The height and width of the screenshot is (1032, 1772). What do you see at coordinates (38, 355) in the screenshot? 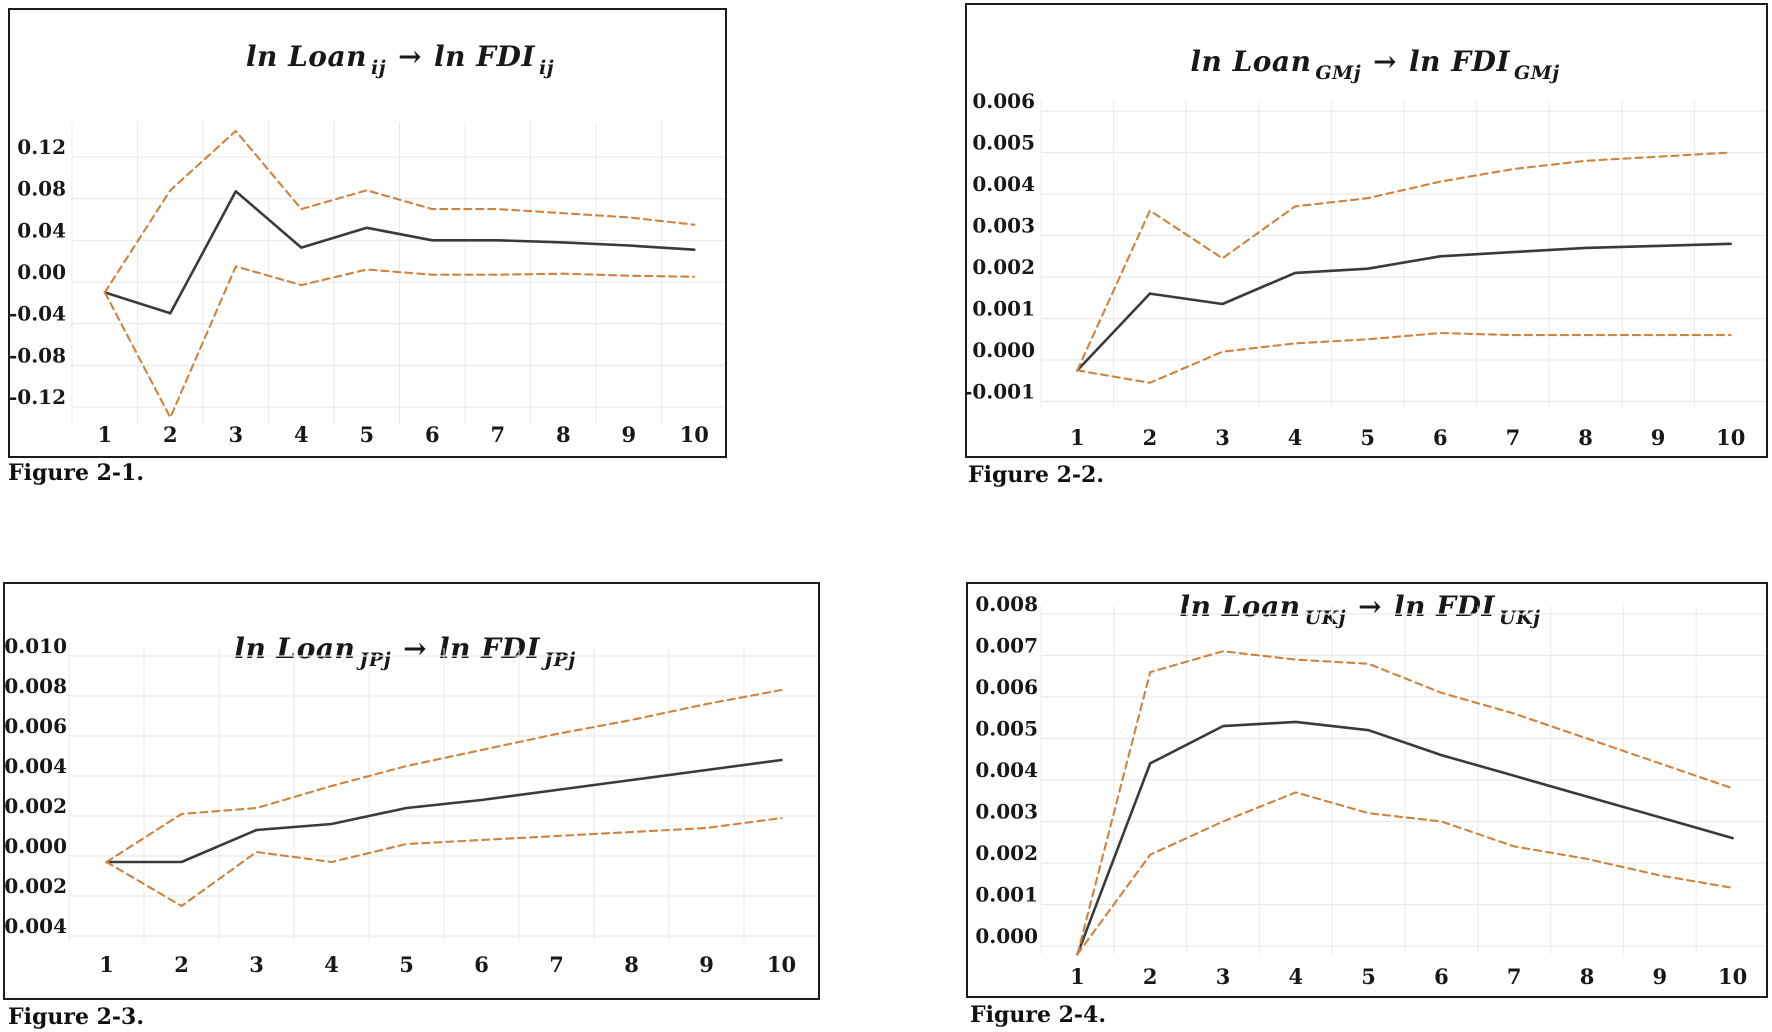
I see `y-tick-label: -0.08` at bounding box center [38, 355].